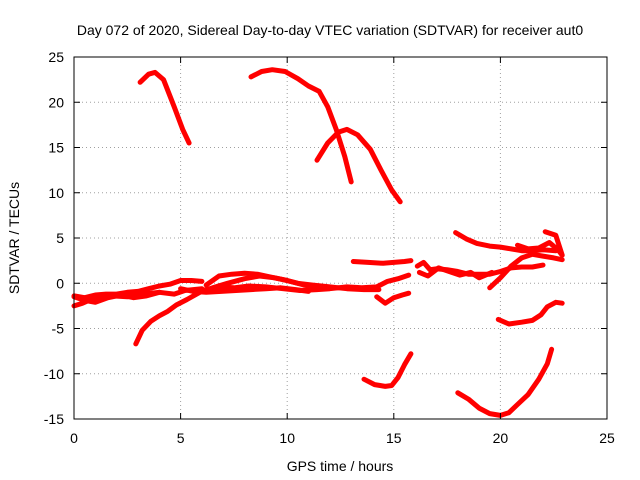  I want to click on x-tick-label: 20, so click(501, 438).